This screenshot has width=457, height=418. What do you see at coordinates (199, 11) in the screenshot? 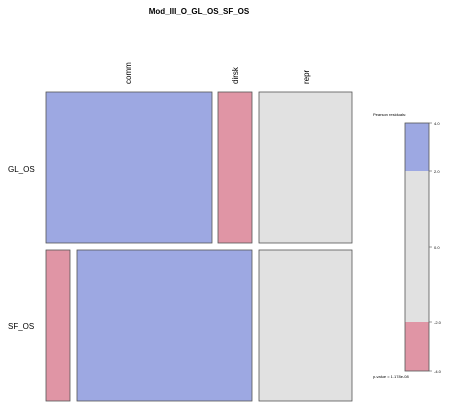
I see `chart-title: Mod_III_O_GL_OS_SF_OS` at bounding box center [199, 11].